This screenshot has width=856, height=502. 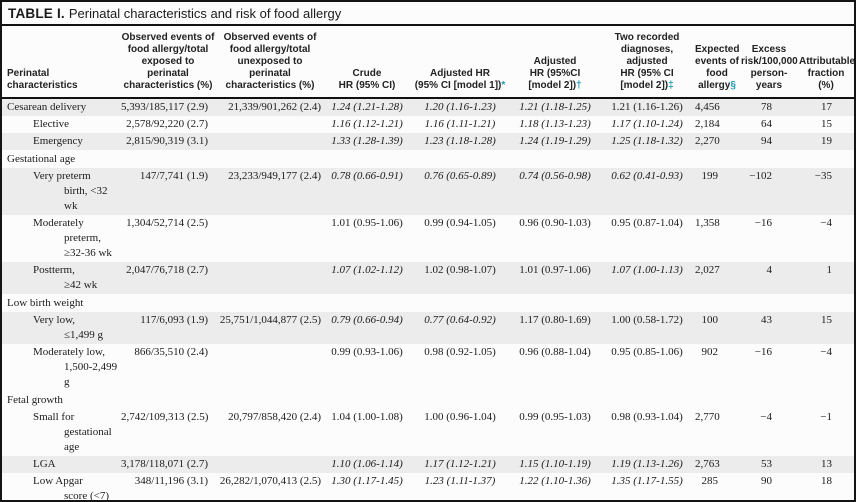 I want to click on cell-observed-exposed: 348/11,196 (3.1), so click(x=171, y=481).